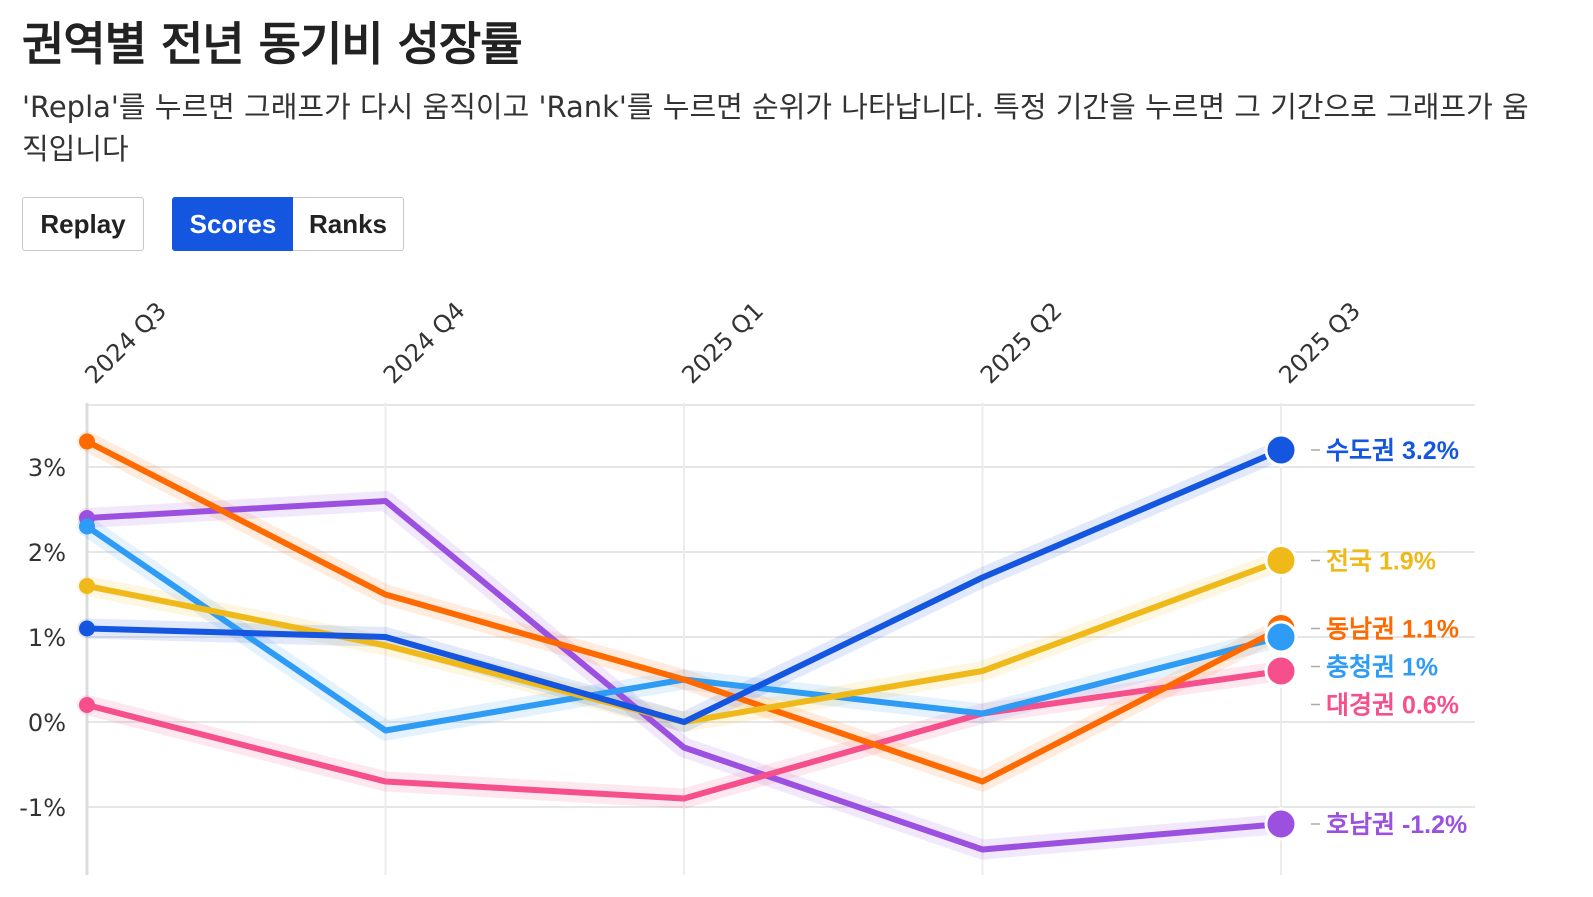  Describe the element at coordinates (233, 224) in the screenshot. I see `scores-button: Scores` at that location.